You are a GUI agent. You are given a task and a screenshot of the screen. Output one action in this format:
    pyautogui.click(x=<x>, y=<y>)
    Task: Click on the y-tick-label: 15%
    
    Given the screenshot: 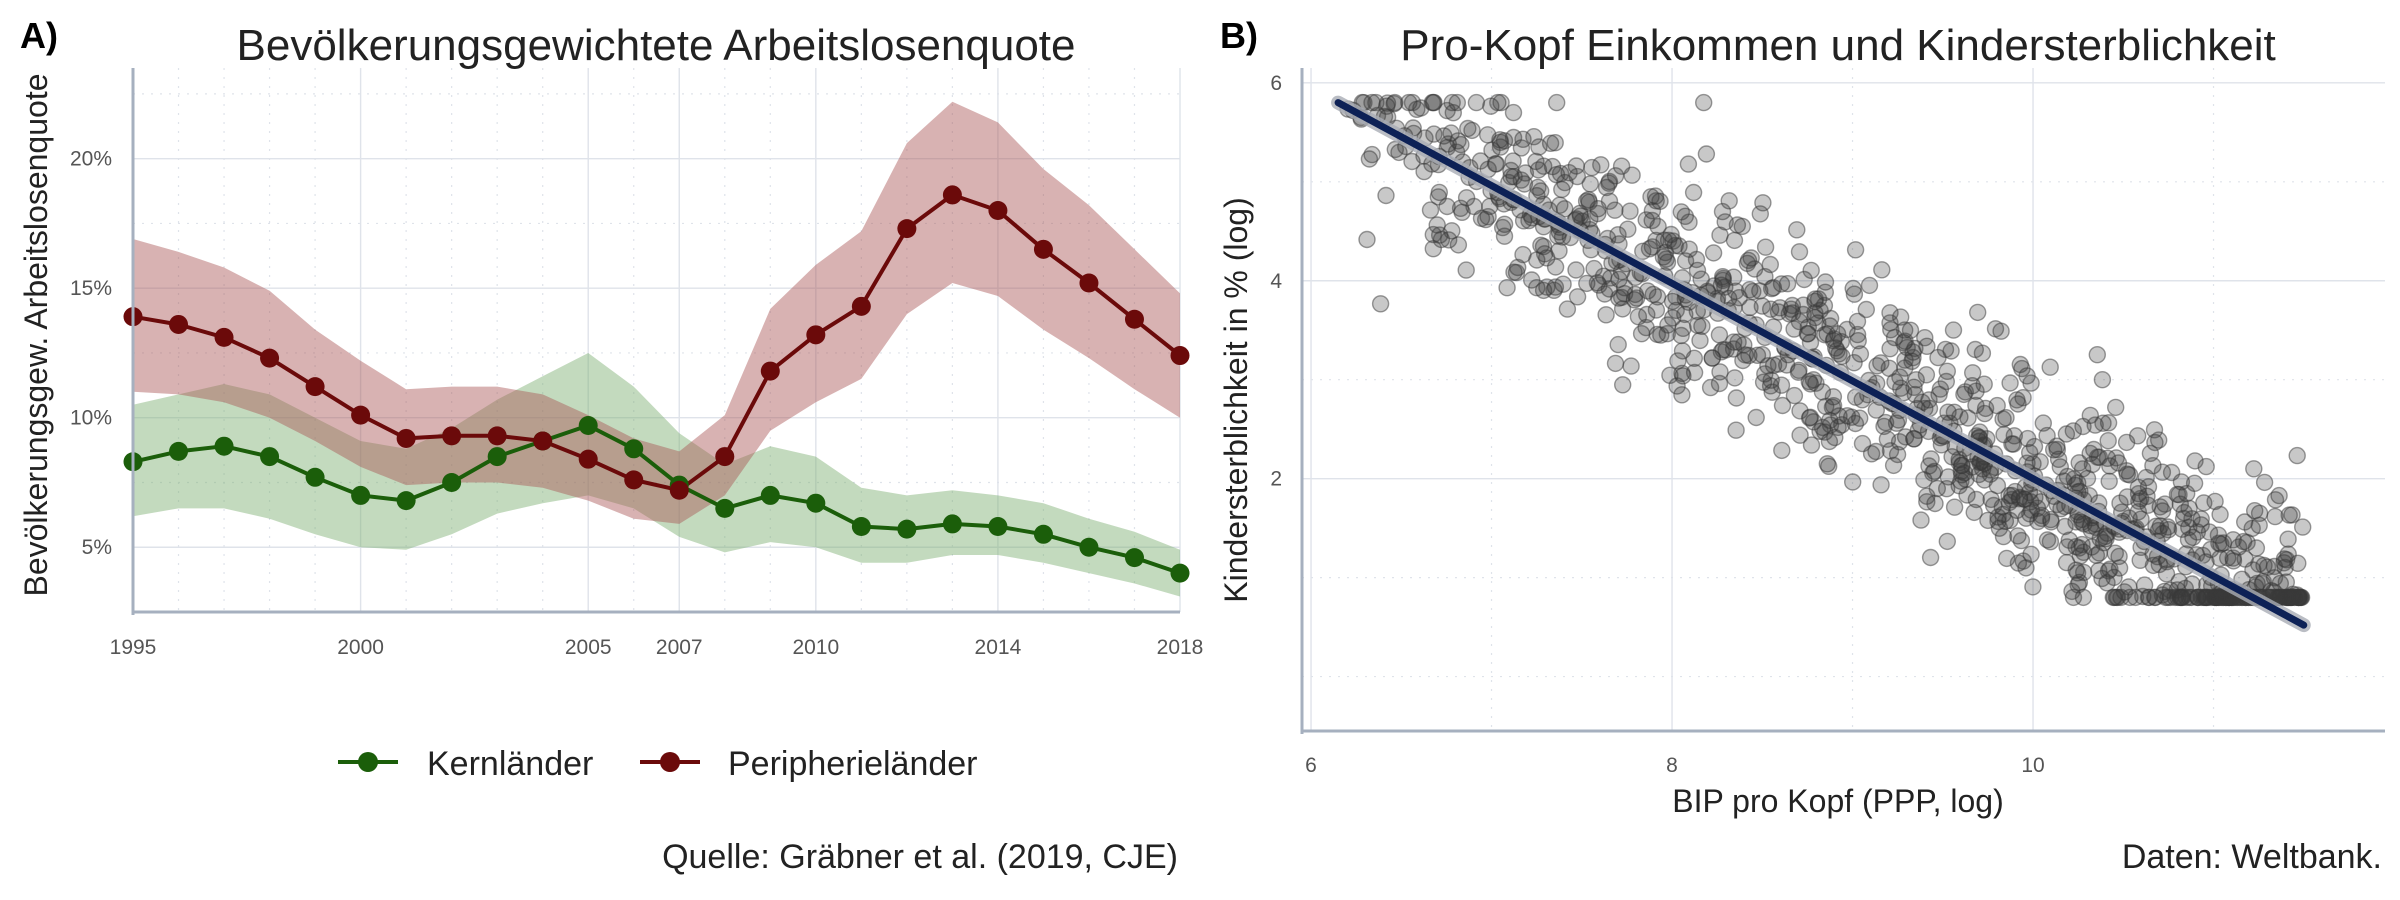 What is the action you would take?
    pyautogui.click(x=91, y=288)
    